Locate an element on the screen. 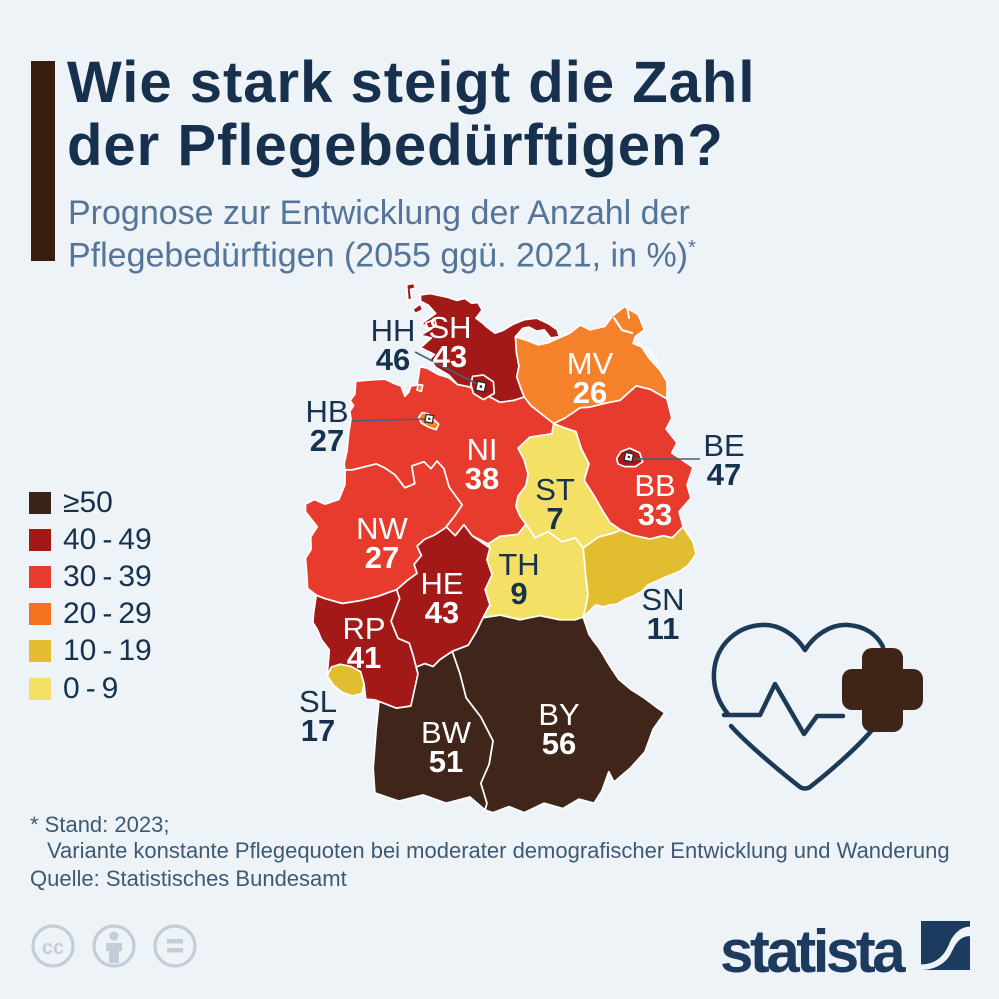 Image resolution: width=999 pixels, height=999 pixels. svg-text: cc is located at coordinates (53, 948).